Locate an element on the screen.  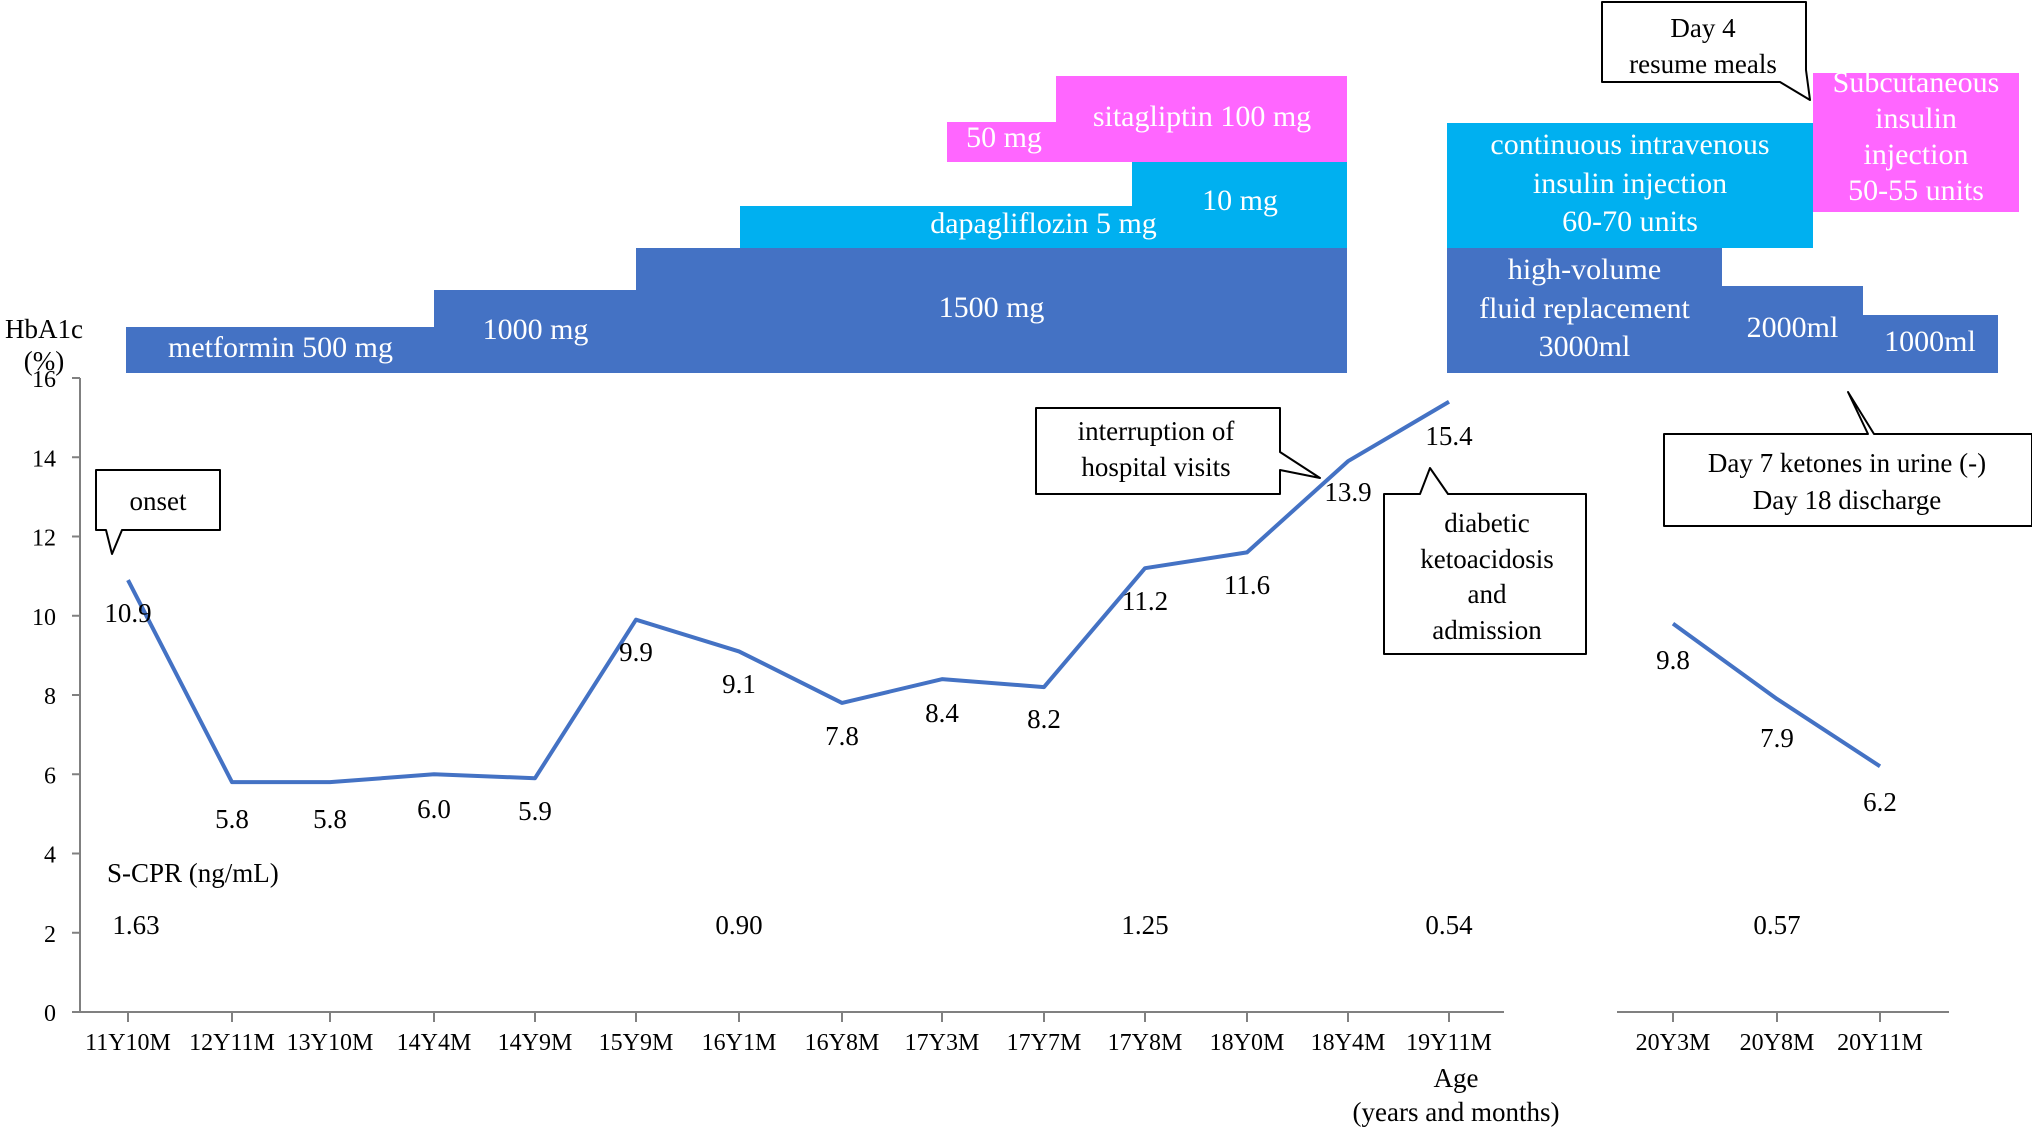
hba1c-value-label: 7.9 is located at coordinates (1777, 738).